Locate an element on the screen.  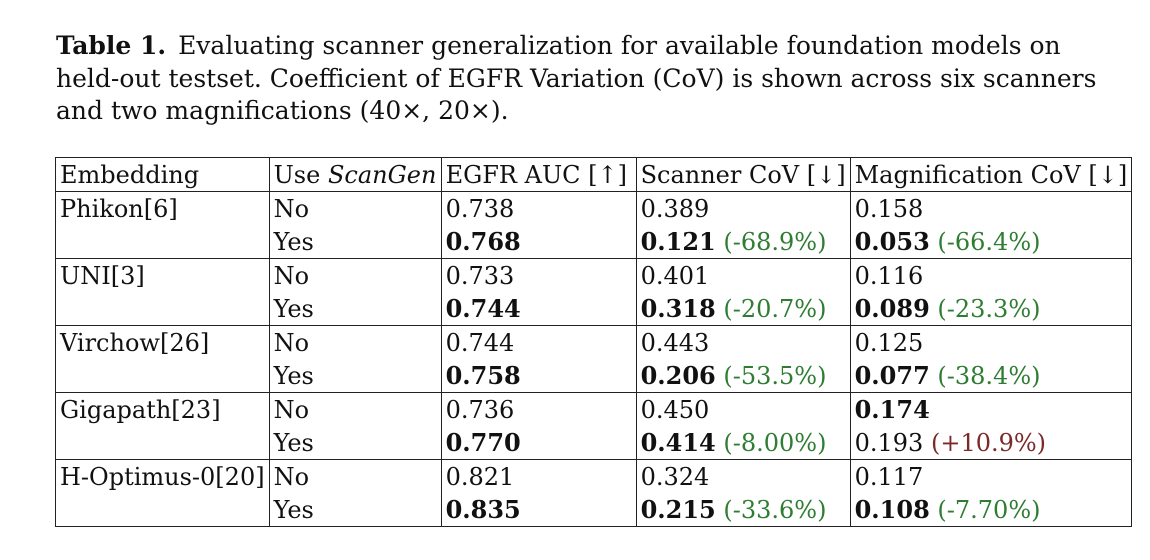
magnification-cov-delta: (+10.9%) is located at coordinates (988, 442).